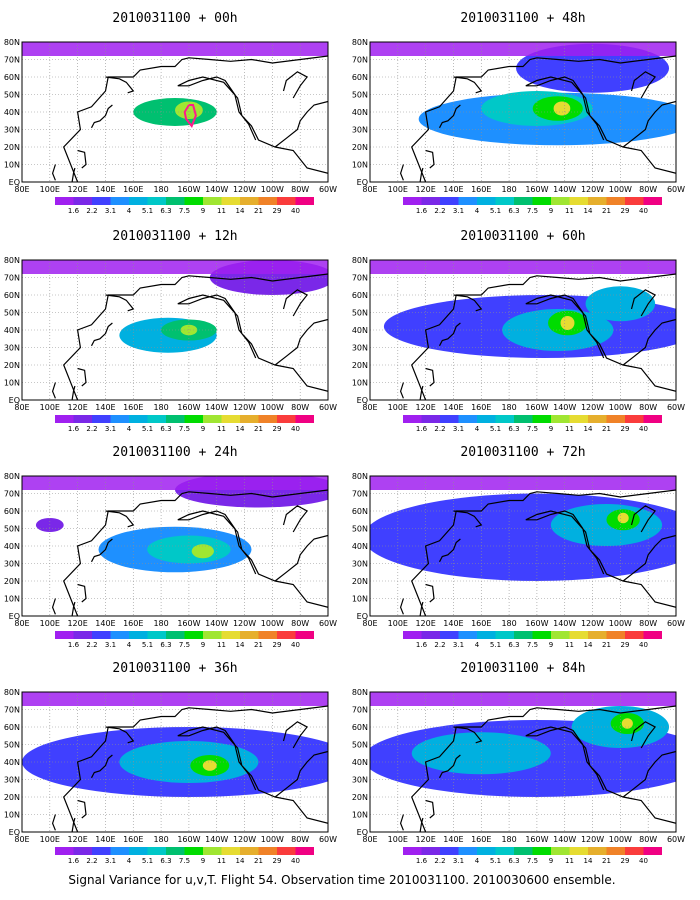 The width and height of the screenshot is (700, 900). I want to click on grid, so click(523, 112).